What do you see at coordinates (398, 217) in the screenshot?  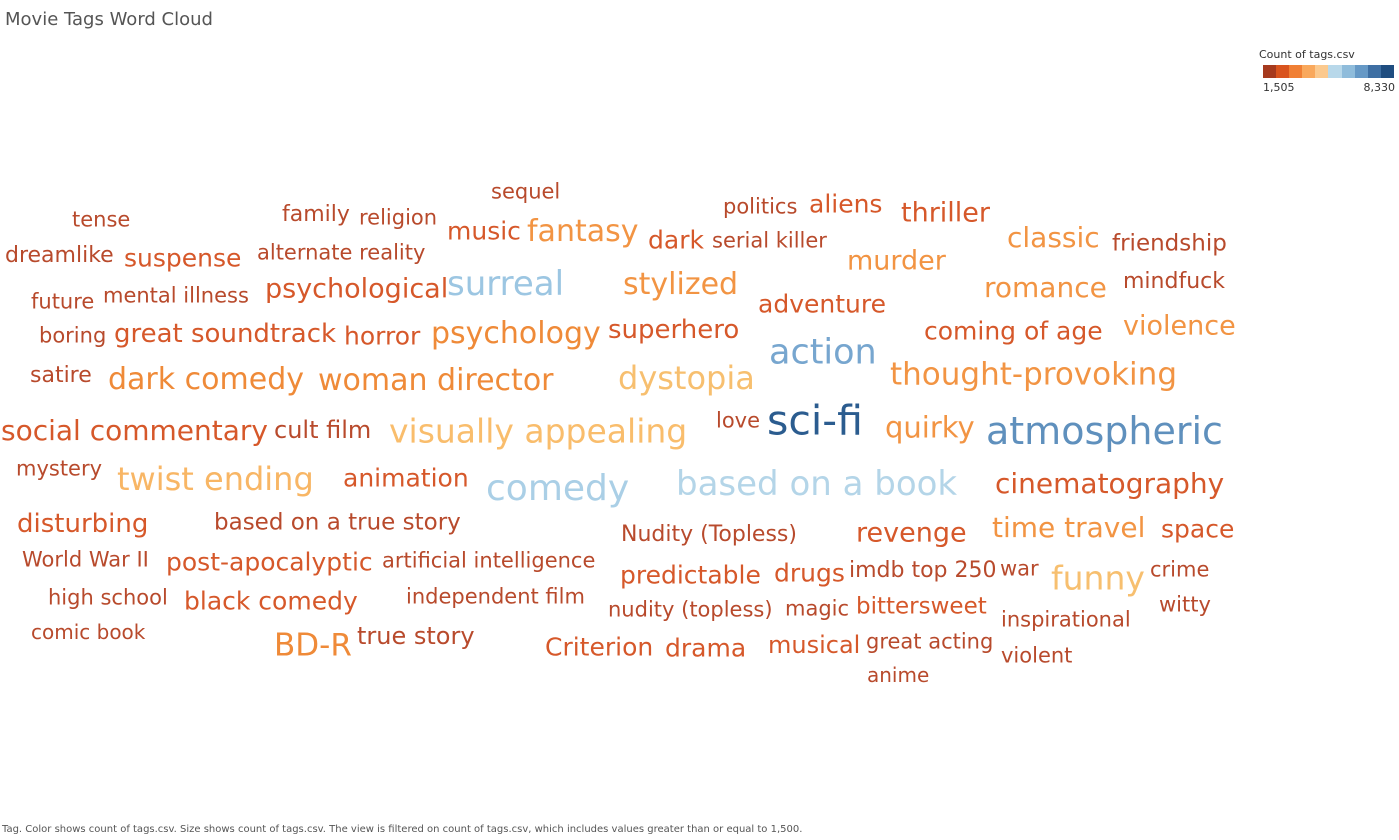 I see `word-cloud-tag: religion` at bounding box center [398, 217].